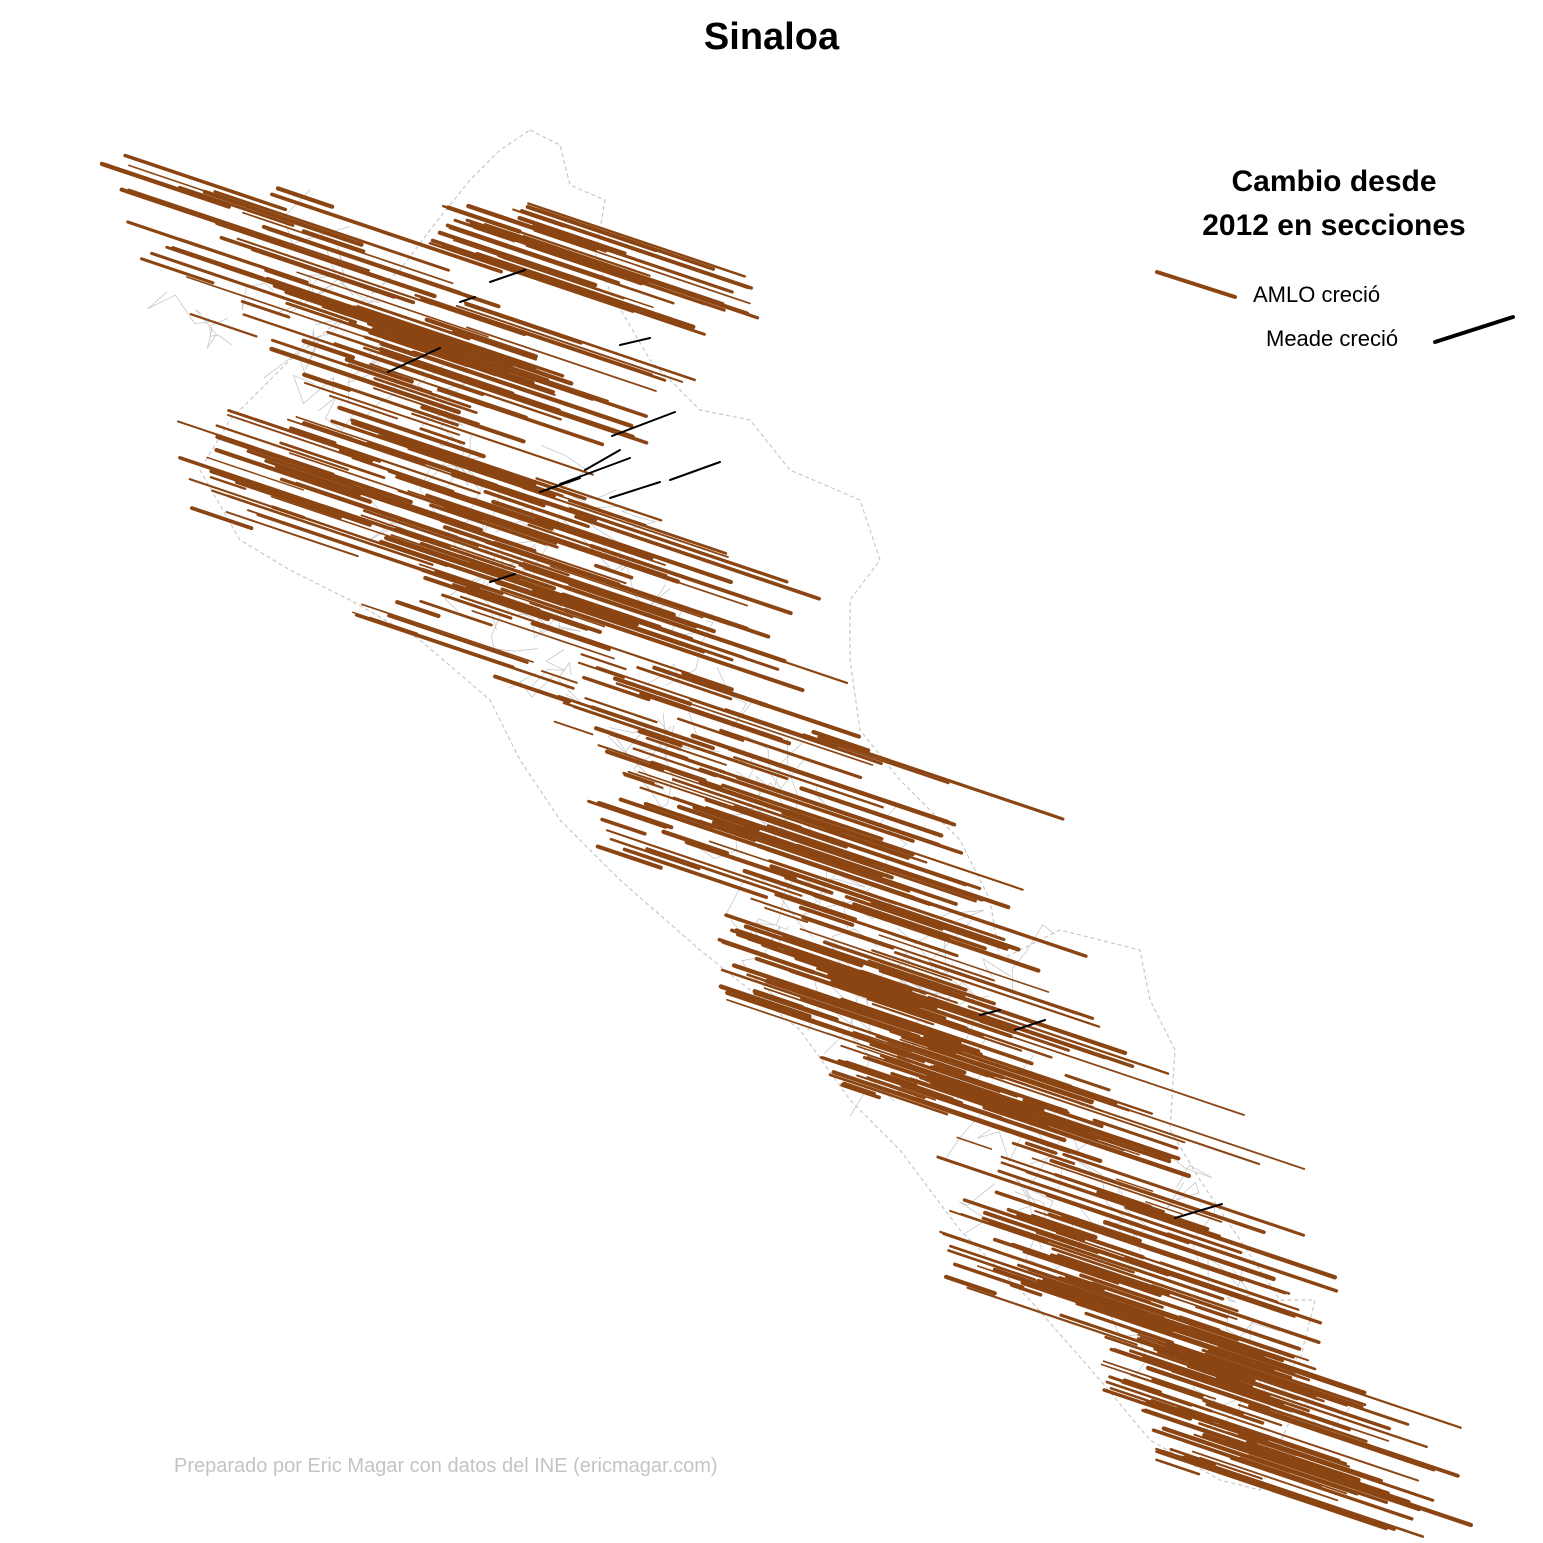  Describe the element at coordinates (771, 37) in the screenshot. I see `map-title: Sinaloa` at that location.